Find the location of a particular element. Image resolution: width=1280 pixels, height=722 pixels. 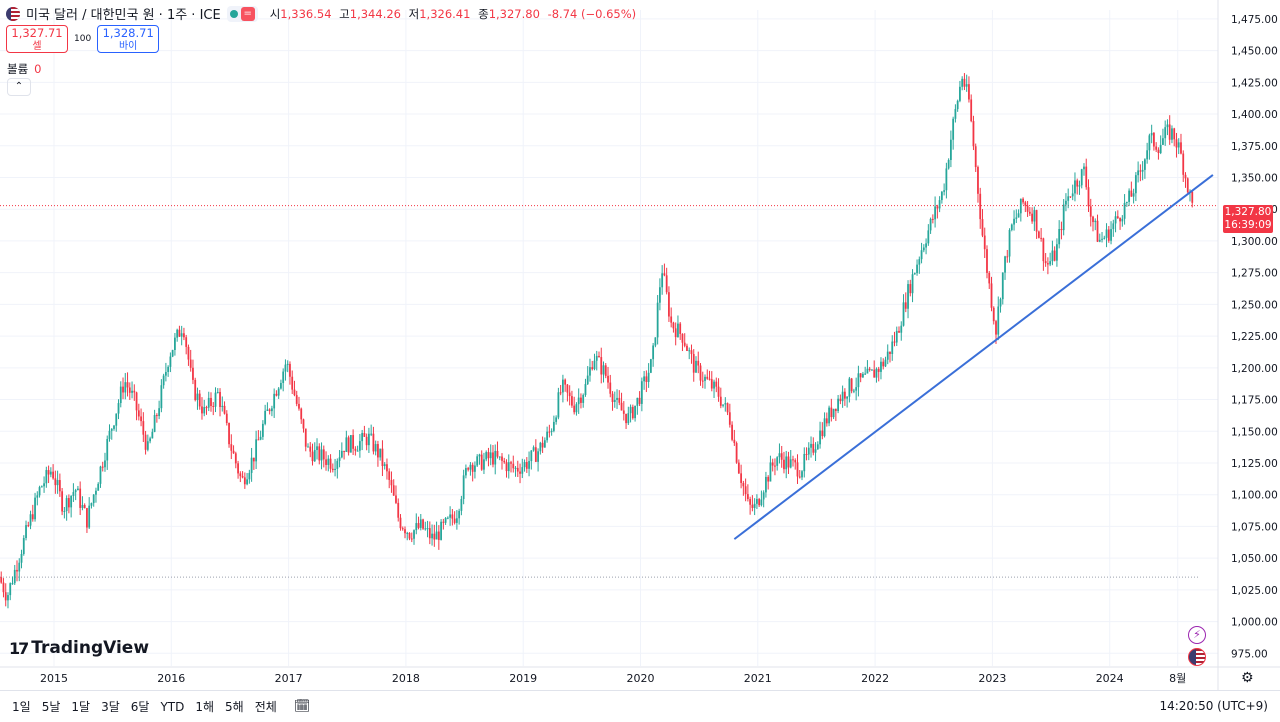

symbol-title: 미국 달러 / 대한민국 원 · 1주 · ICE is located at coordinates (123, 15).